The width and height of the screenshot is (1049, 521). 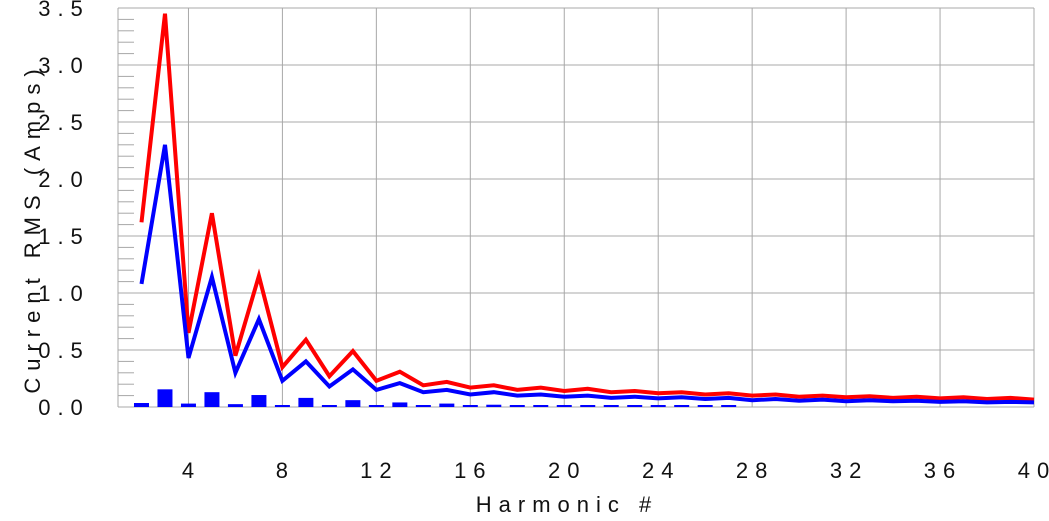 I want to click on y-minor-ticks, so click(x=126, y=207).